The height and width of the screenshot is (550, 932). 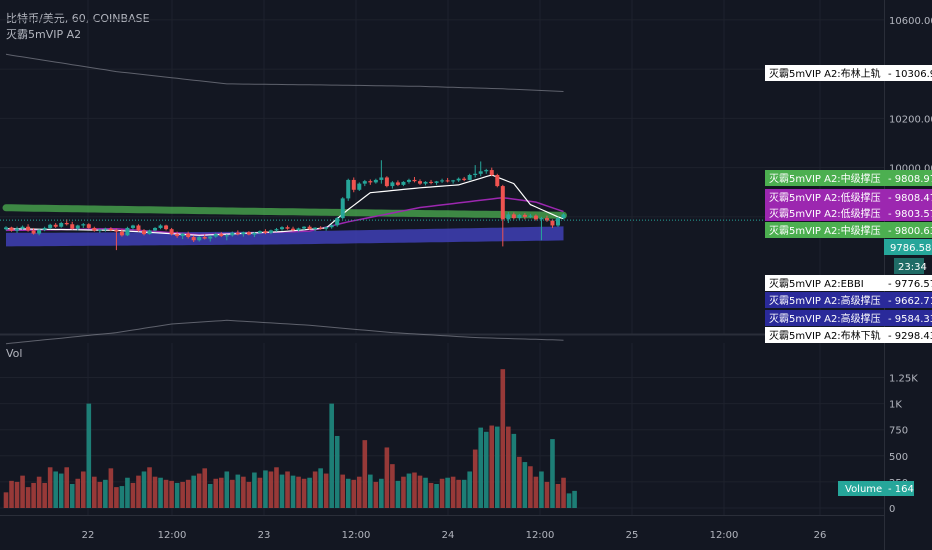 What do you see at coordinates (825, 178) in the screenshot?
I see `indicator-name-text: 灭霸5mVIP A2:中级撑压` at bounding box center [825, 178].